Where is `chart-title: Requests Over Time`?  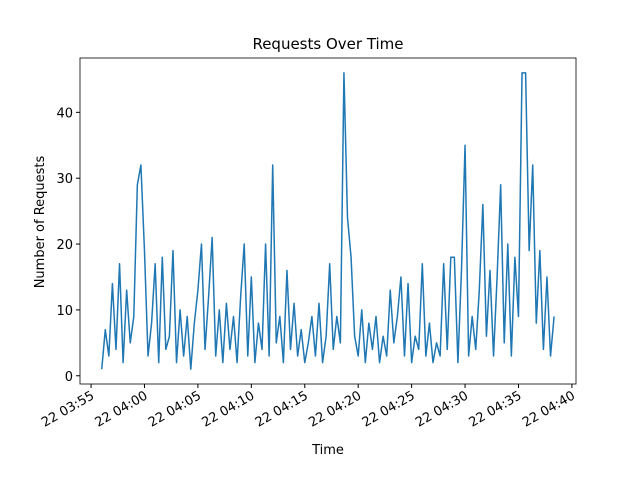
chart-title: Requests Over Time is located at coordinates (327, 44).